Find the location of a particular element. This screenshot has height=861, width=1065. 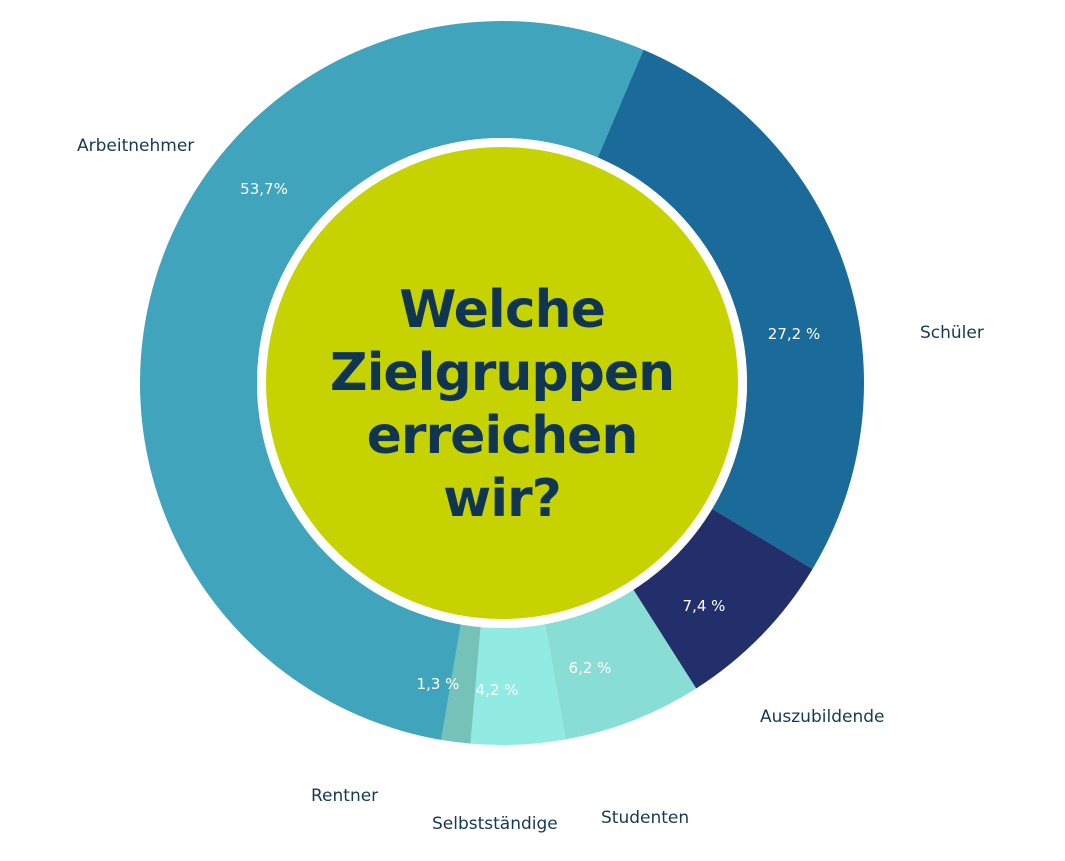

category-label-studenten: Studenten is located at coordinates (645, 818).